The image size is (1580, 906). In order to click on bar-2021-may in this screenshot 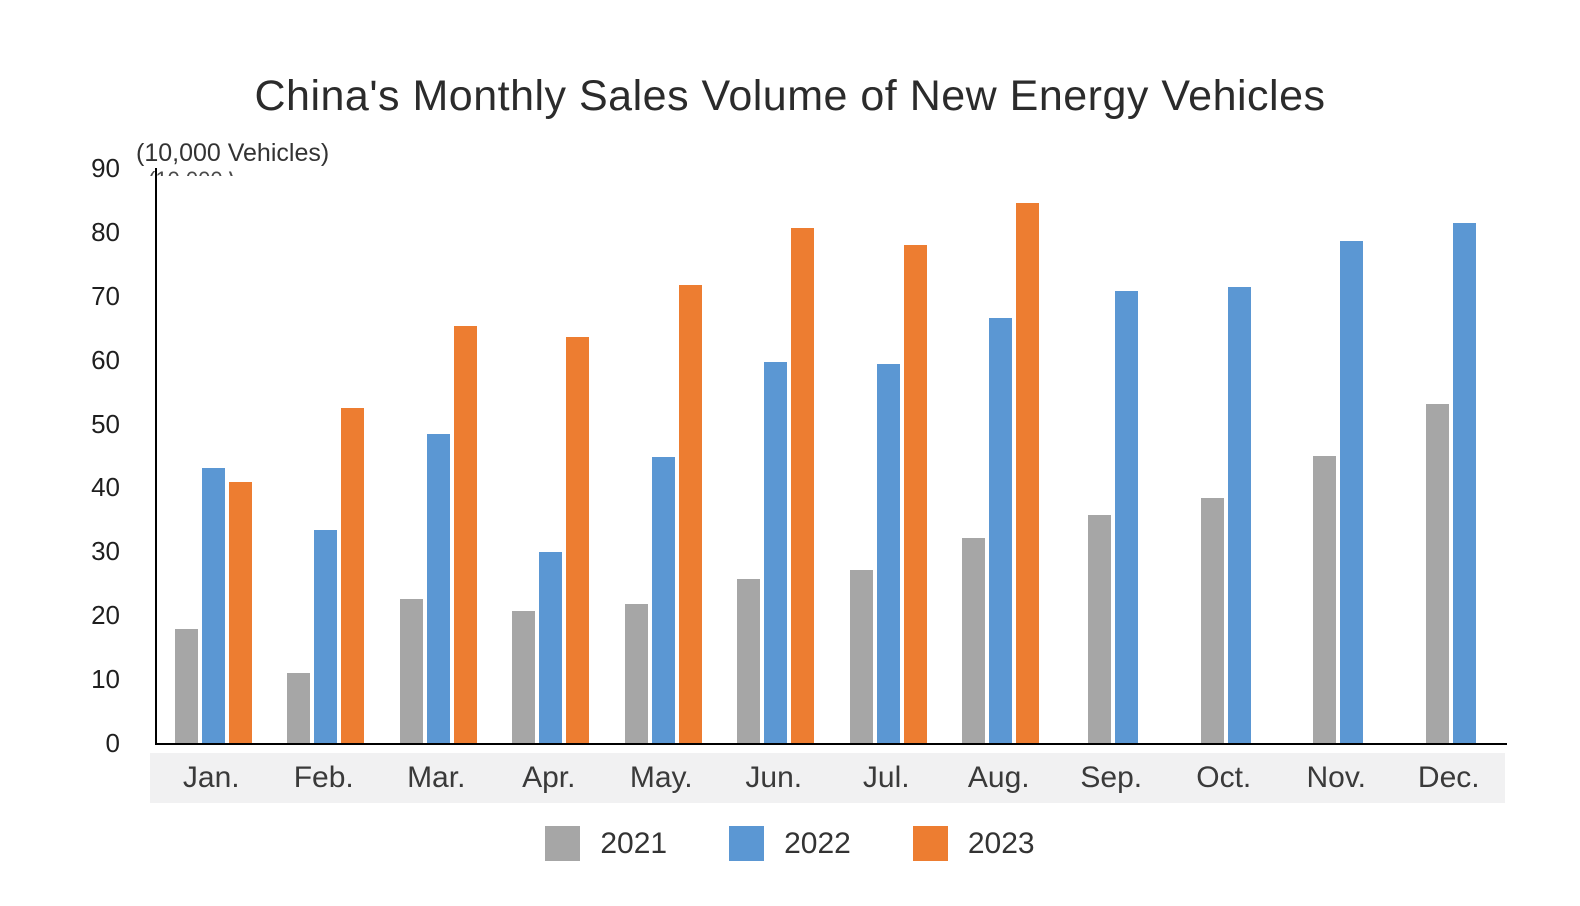, I will do `click(636, 673)`.